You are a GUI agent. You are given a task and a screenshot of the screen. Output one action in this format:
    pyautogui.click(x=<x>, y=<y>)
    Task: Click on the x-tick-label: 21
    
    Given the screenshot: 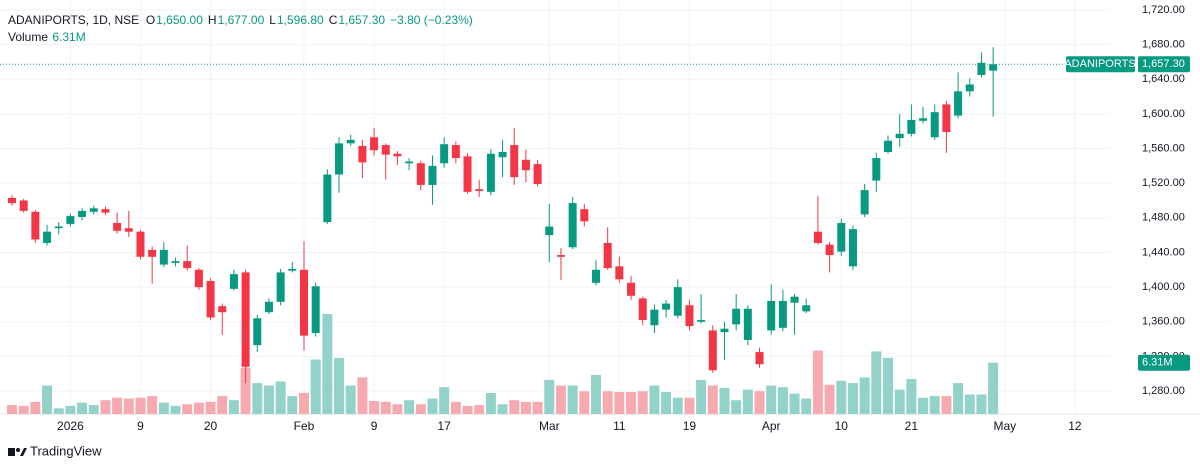 What is the action you would take?
    pyautogui.click(x=912, y=426)
    